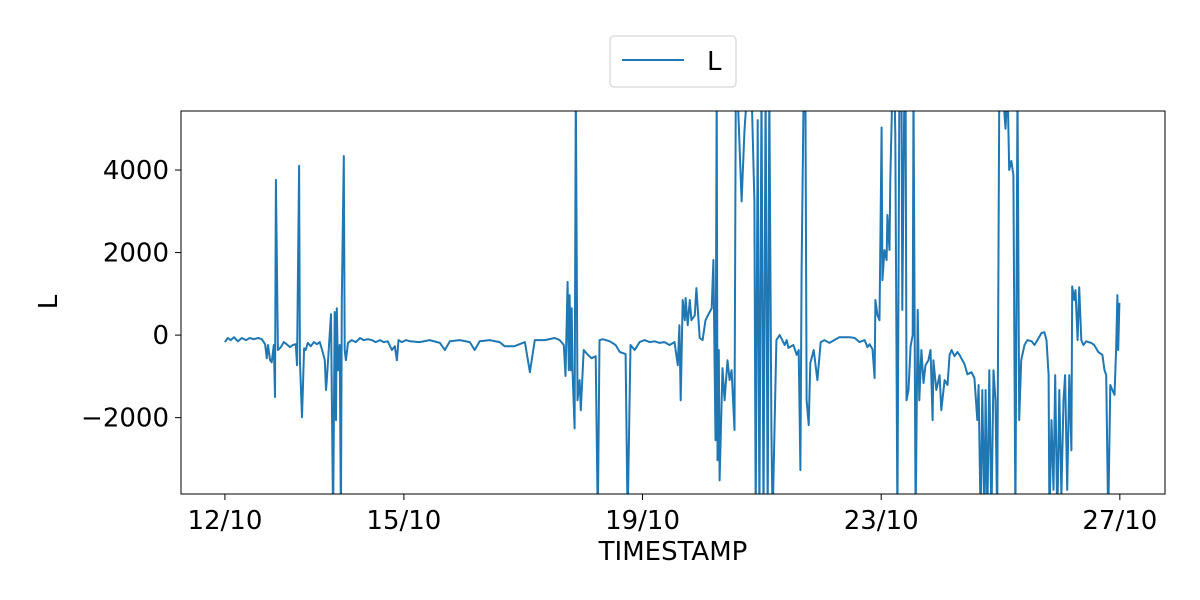 This screenshot has height=600, width=1200. What do you see at coordinates (224, 521) in the screenshot?
I see `x-tick-label: 12/10` at bounding box center [224, 521].